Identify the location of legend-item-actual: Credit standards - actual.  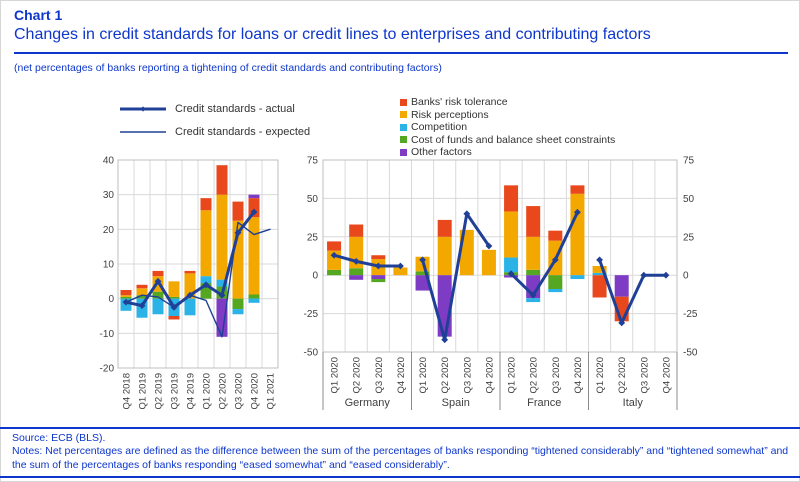
(214, 109).